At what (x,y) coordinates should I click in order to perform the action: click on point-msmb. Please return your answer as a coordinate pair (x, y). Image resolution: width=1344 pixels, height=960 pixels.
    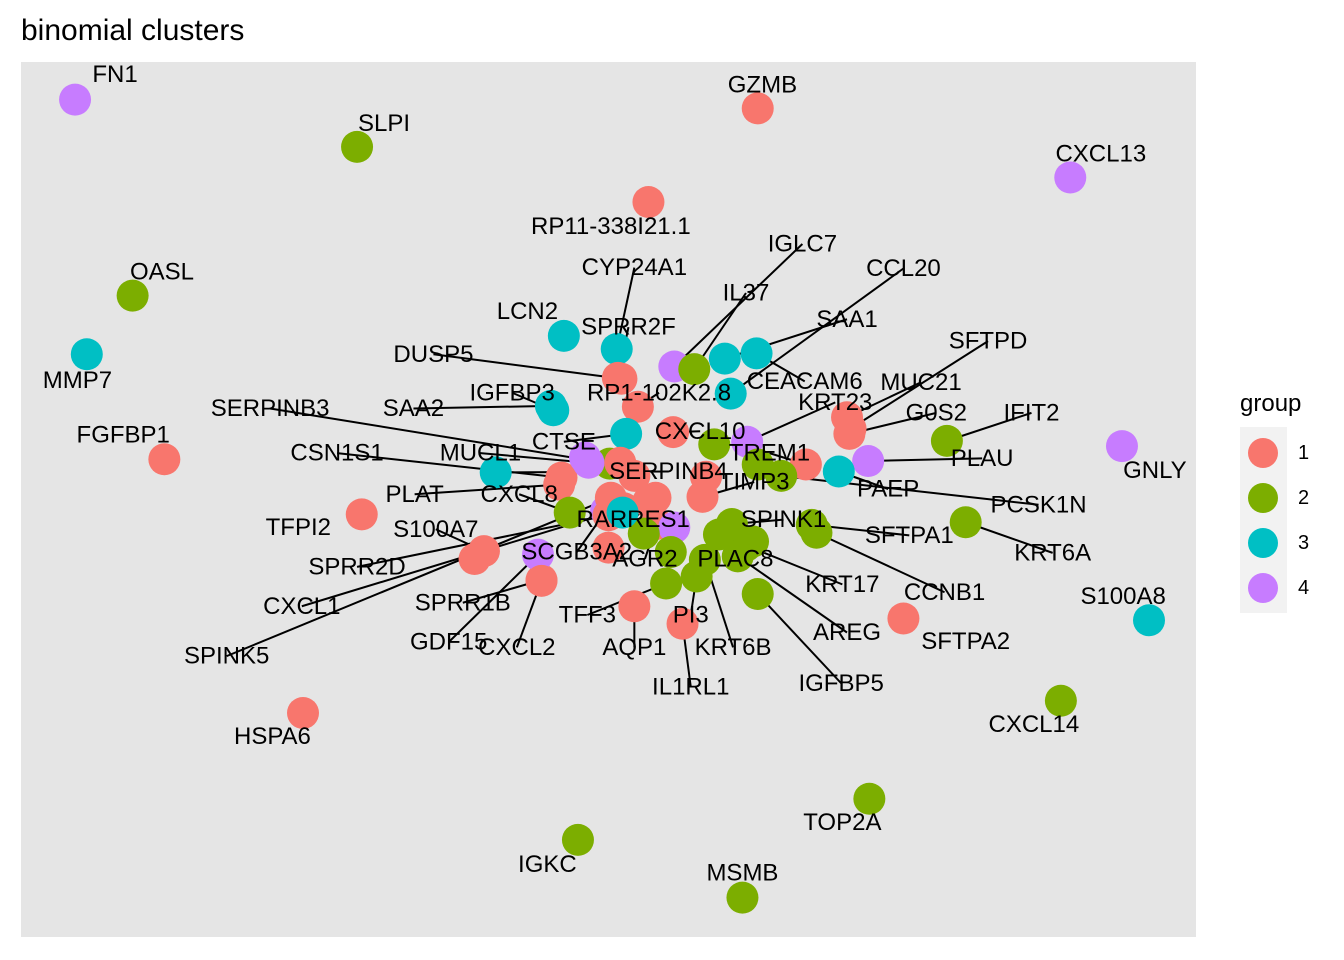
    Looking at the image, I should click on (742, 897).